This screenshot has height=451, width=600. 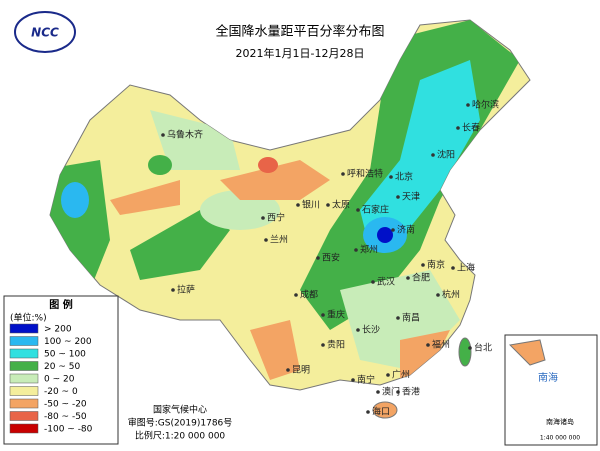 What do you see at coordinates (560, 421) in the screenshot?
I see `inset-islands: 南海诸岛` at bounding box center [560, 421].